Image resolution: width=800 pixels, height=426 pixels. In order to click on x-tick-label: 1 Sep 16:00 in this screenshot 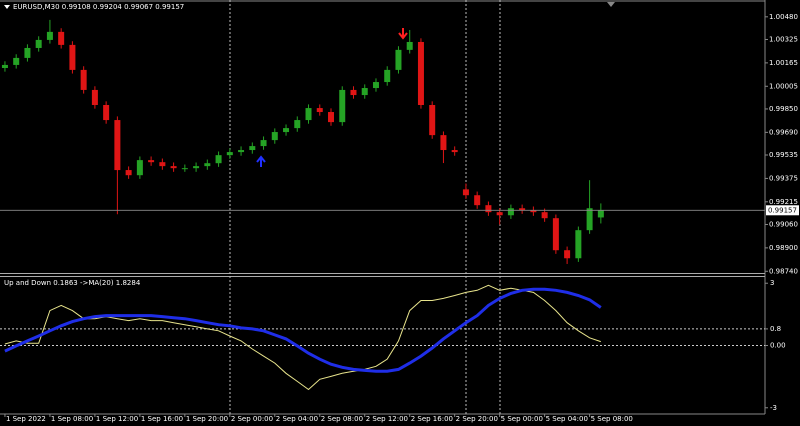, I will do `click(162, 419)`.